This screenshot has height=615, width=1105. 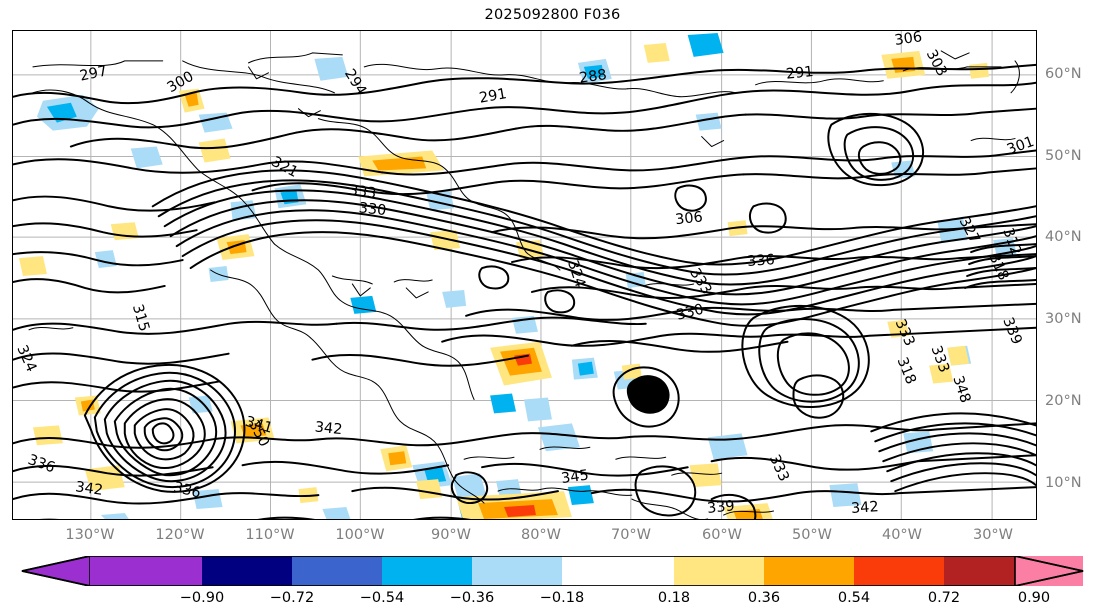 I want to click on lat-tick-50n: 50°N, so click(x=1063, y=156).